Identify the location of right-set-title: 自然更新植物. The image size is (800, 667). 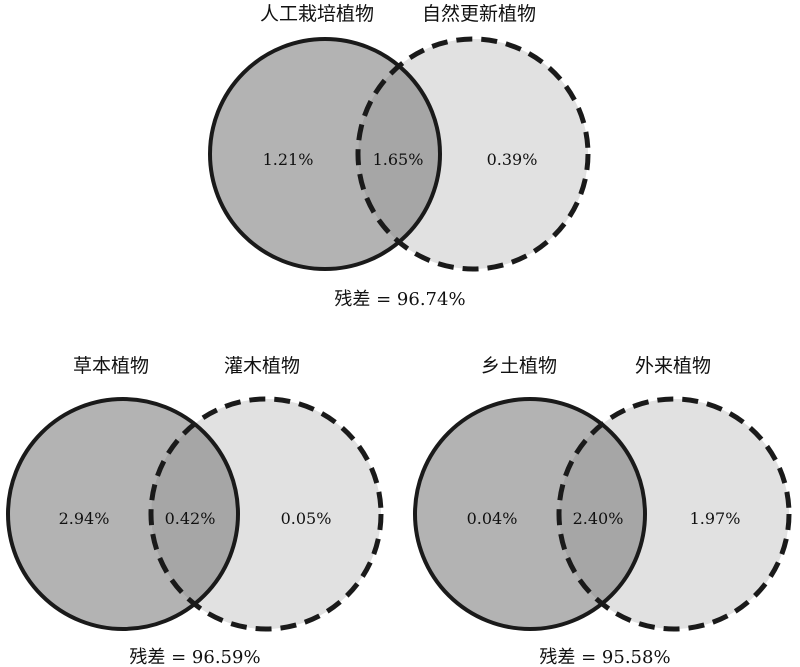
(479, 14).